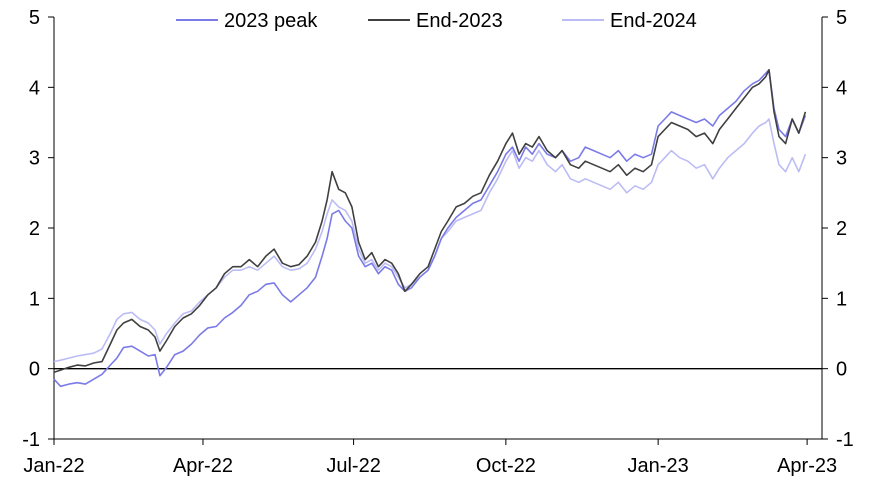  What do you see at coordinates (31, 440) in the screenshot?
I see `y-tick-label-left: -1` at bounding box center [31, 440].